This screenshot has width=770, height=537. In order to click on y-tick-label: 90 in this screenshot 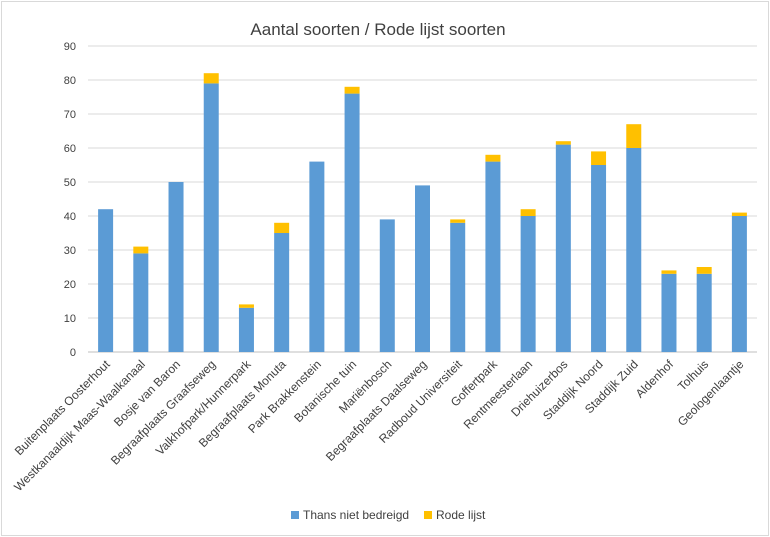, I will do `click(70, 47)`.